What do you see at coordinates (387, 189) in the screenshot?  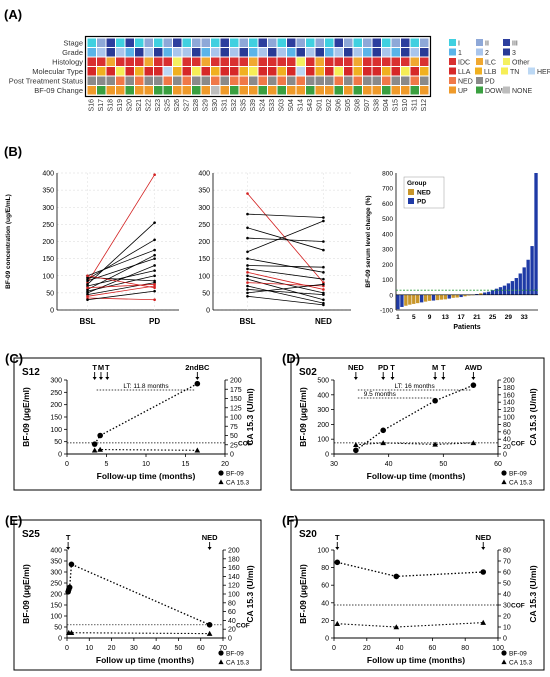 I see `y-tick-label: 700` at bounding box center [387, 189].